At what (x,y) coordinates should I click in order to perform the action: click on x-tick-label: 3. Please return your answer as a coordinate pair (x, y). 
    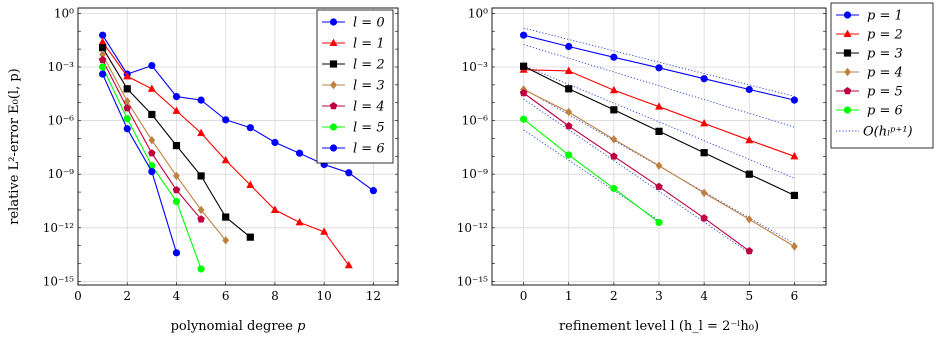
    Looking at the image, I should click on (659, 296).